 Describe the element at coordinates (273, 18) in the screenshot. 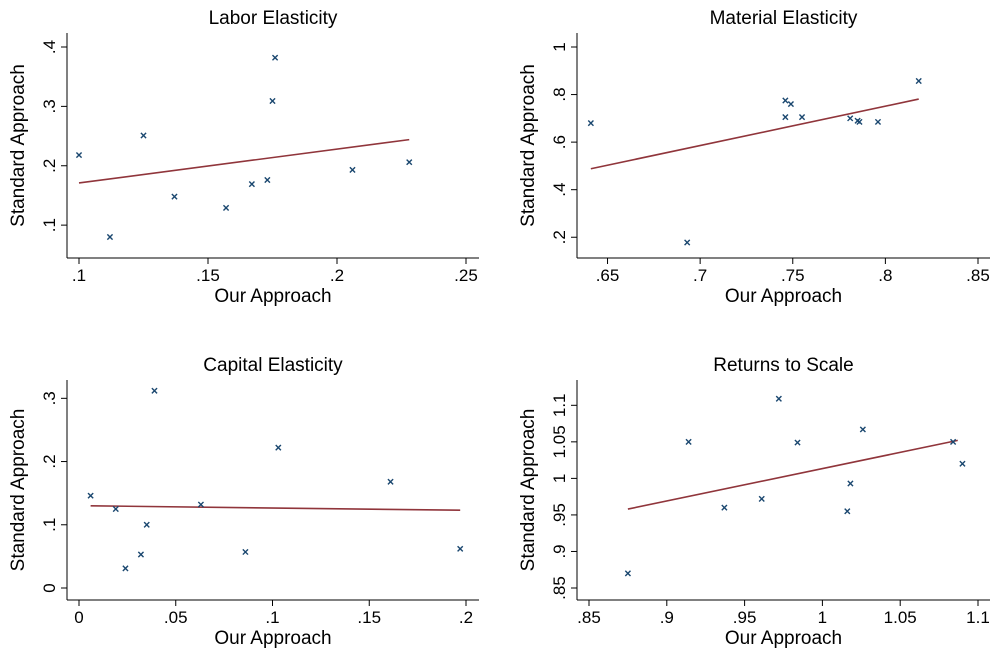

I see `chart-title: Labor Elasticity` at that location.